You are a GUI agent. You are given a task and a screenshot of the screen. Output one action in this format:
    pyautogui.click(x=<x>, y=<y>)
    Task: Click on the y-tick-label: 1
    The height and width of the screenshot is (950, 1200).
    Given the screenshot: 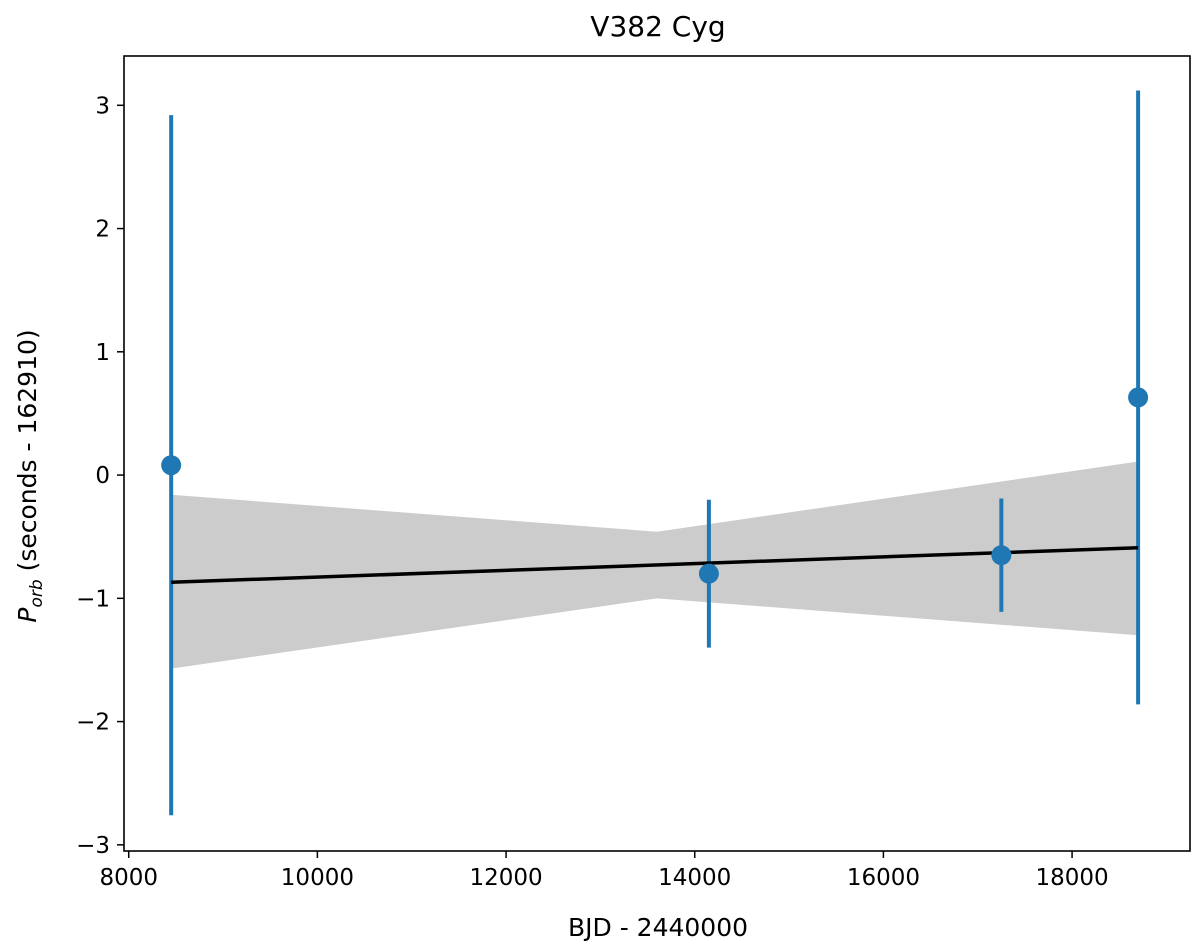 What is the action you would take?
    pyautogui.click(x=102, y=353)
    